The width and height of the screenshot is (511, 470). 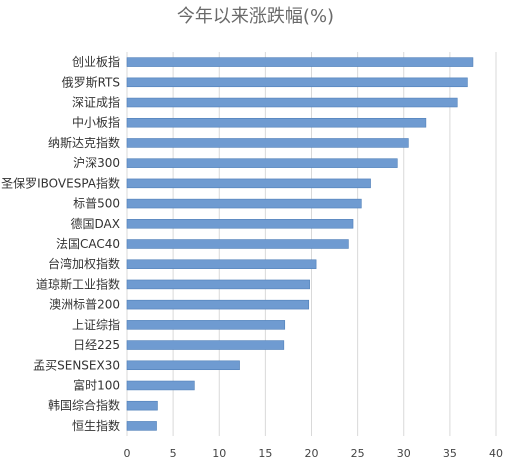 I want to click on category-label: 恒生指数, so click(x=96, y=425).